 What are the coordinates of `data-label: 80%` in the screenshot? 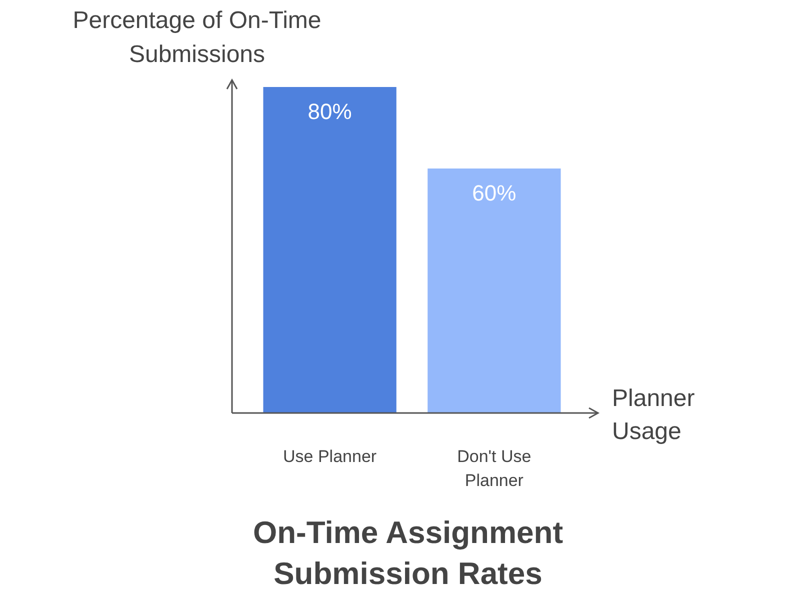 It's located at (330, 111).